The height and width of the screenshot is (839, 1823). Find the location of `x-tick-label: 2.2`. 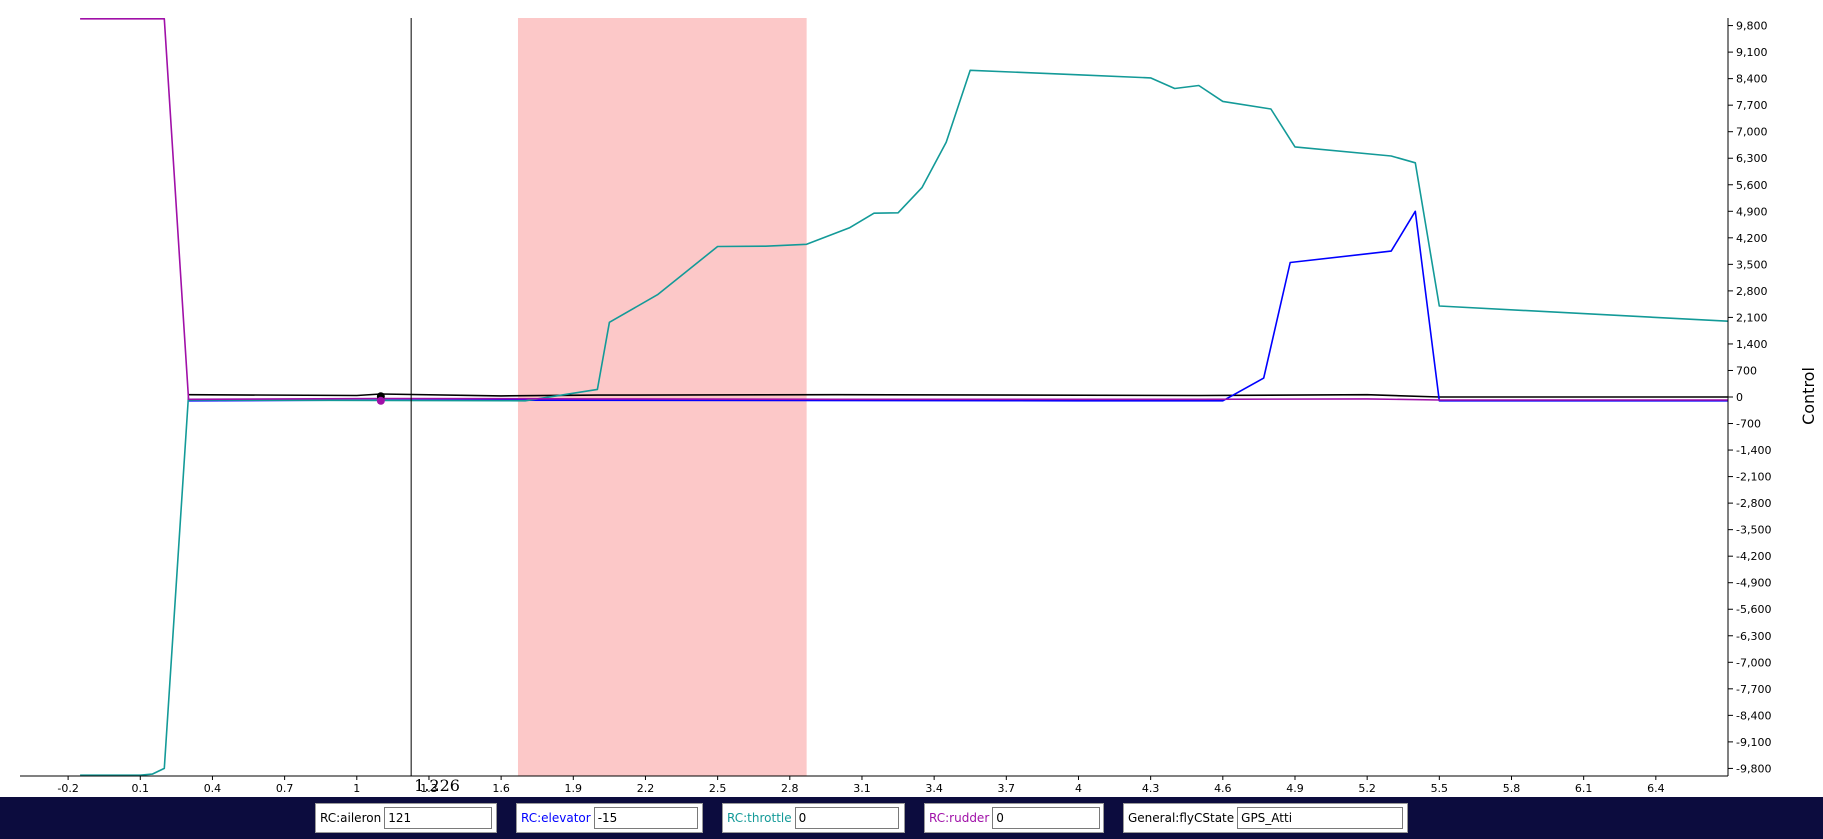

x-tick-label: 2.2 is located at coordinates (646, 788).